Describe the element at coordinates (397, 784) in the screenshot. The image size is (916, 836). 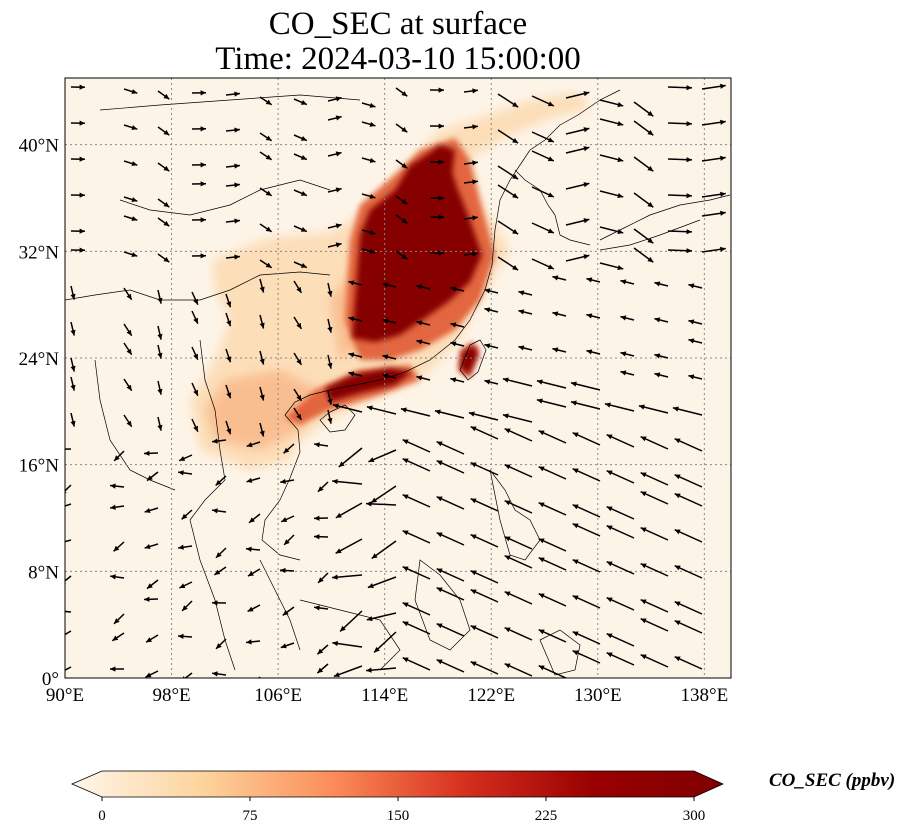
I see `colorbar-gradient` at that location.